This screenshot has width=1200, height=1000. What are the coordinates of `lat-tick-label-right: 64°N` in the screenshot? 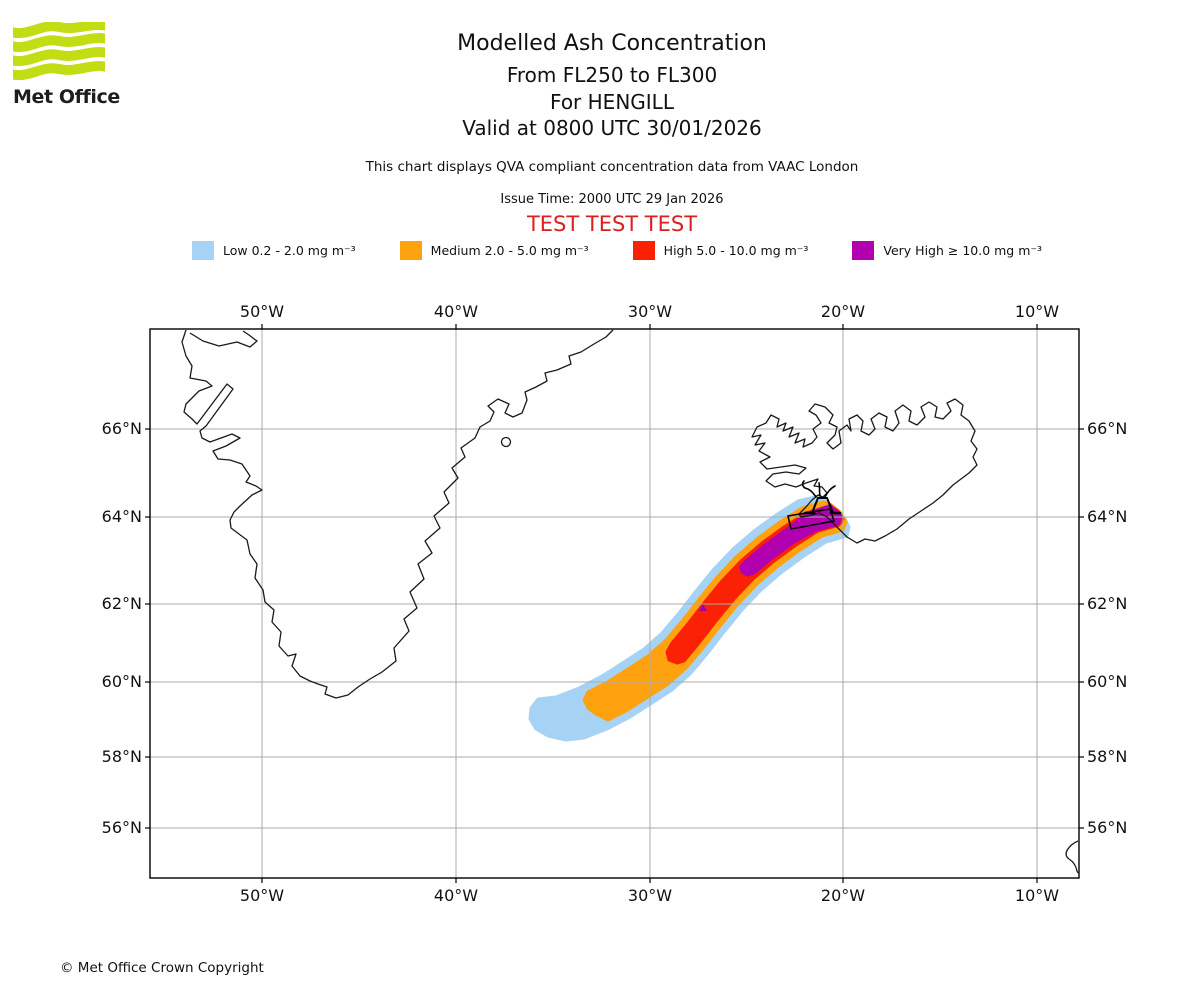 It's located at (1107, 516).